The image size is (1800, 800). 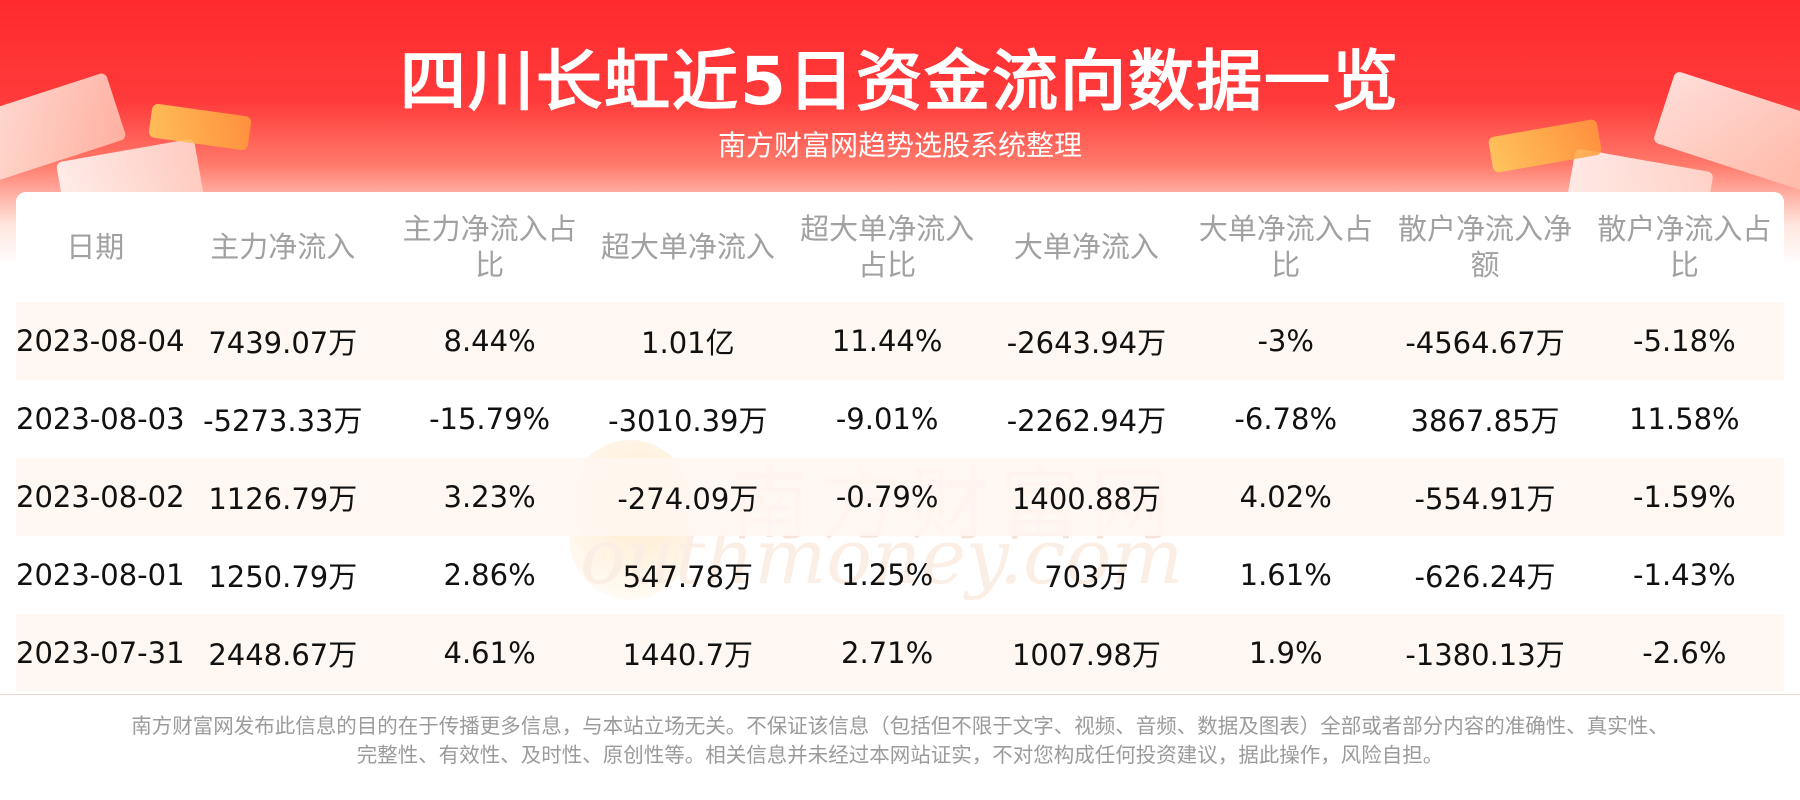 I want to click on cell-large-inflow: -2262.94万, so click(x=1086, y=421).